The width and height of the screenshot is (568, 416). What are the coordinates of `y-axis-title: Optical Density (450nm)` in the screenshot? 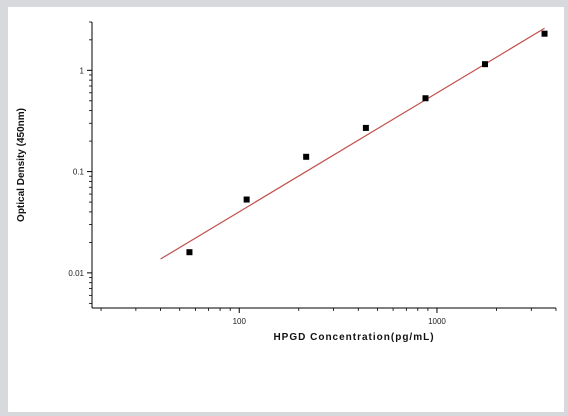 It's located at (21, 165).